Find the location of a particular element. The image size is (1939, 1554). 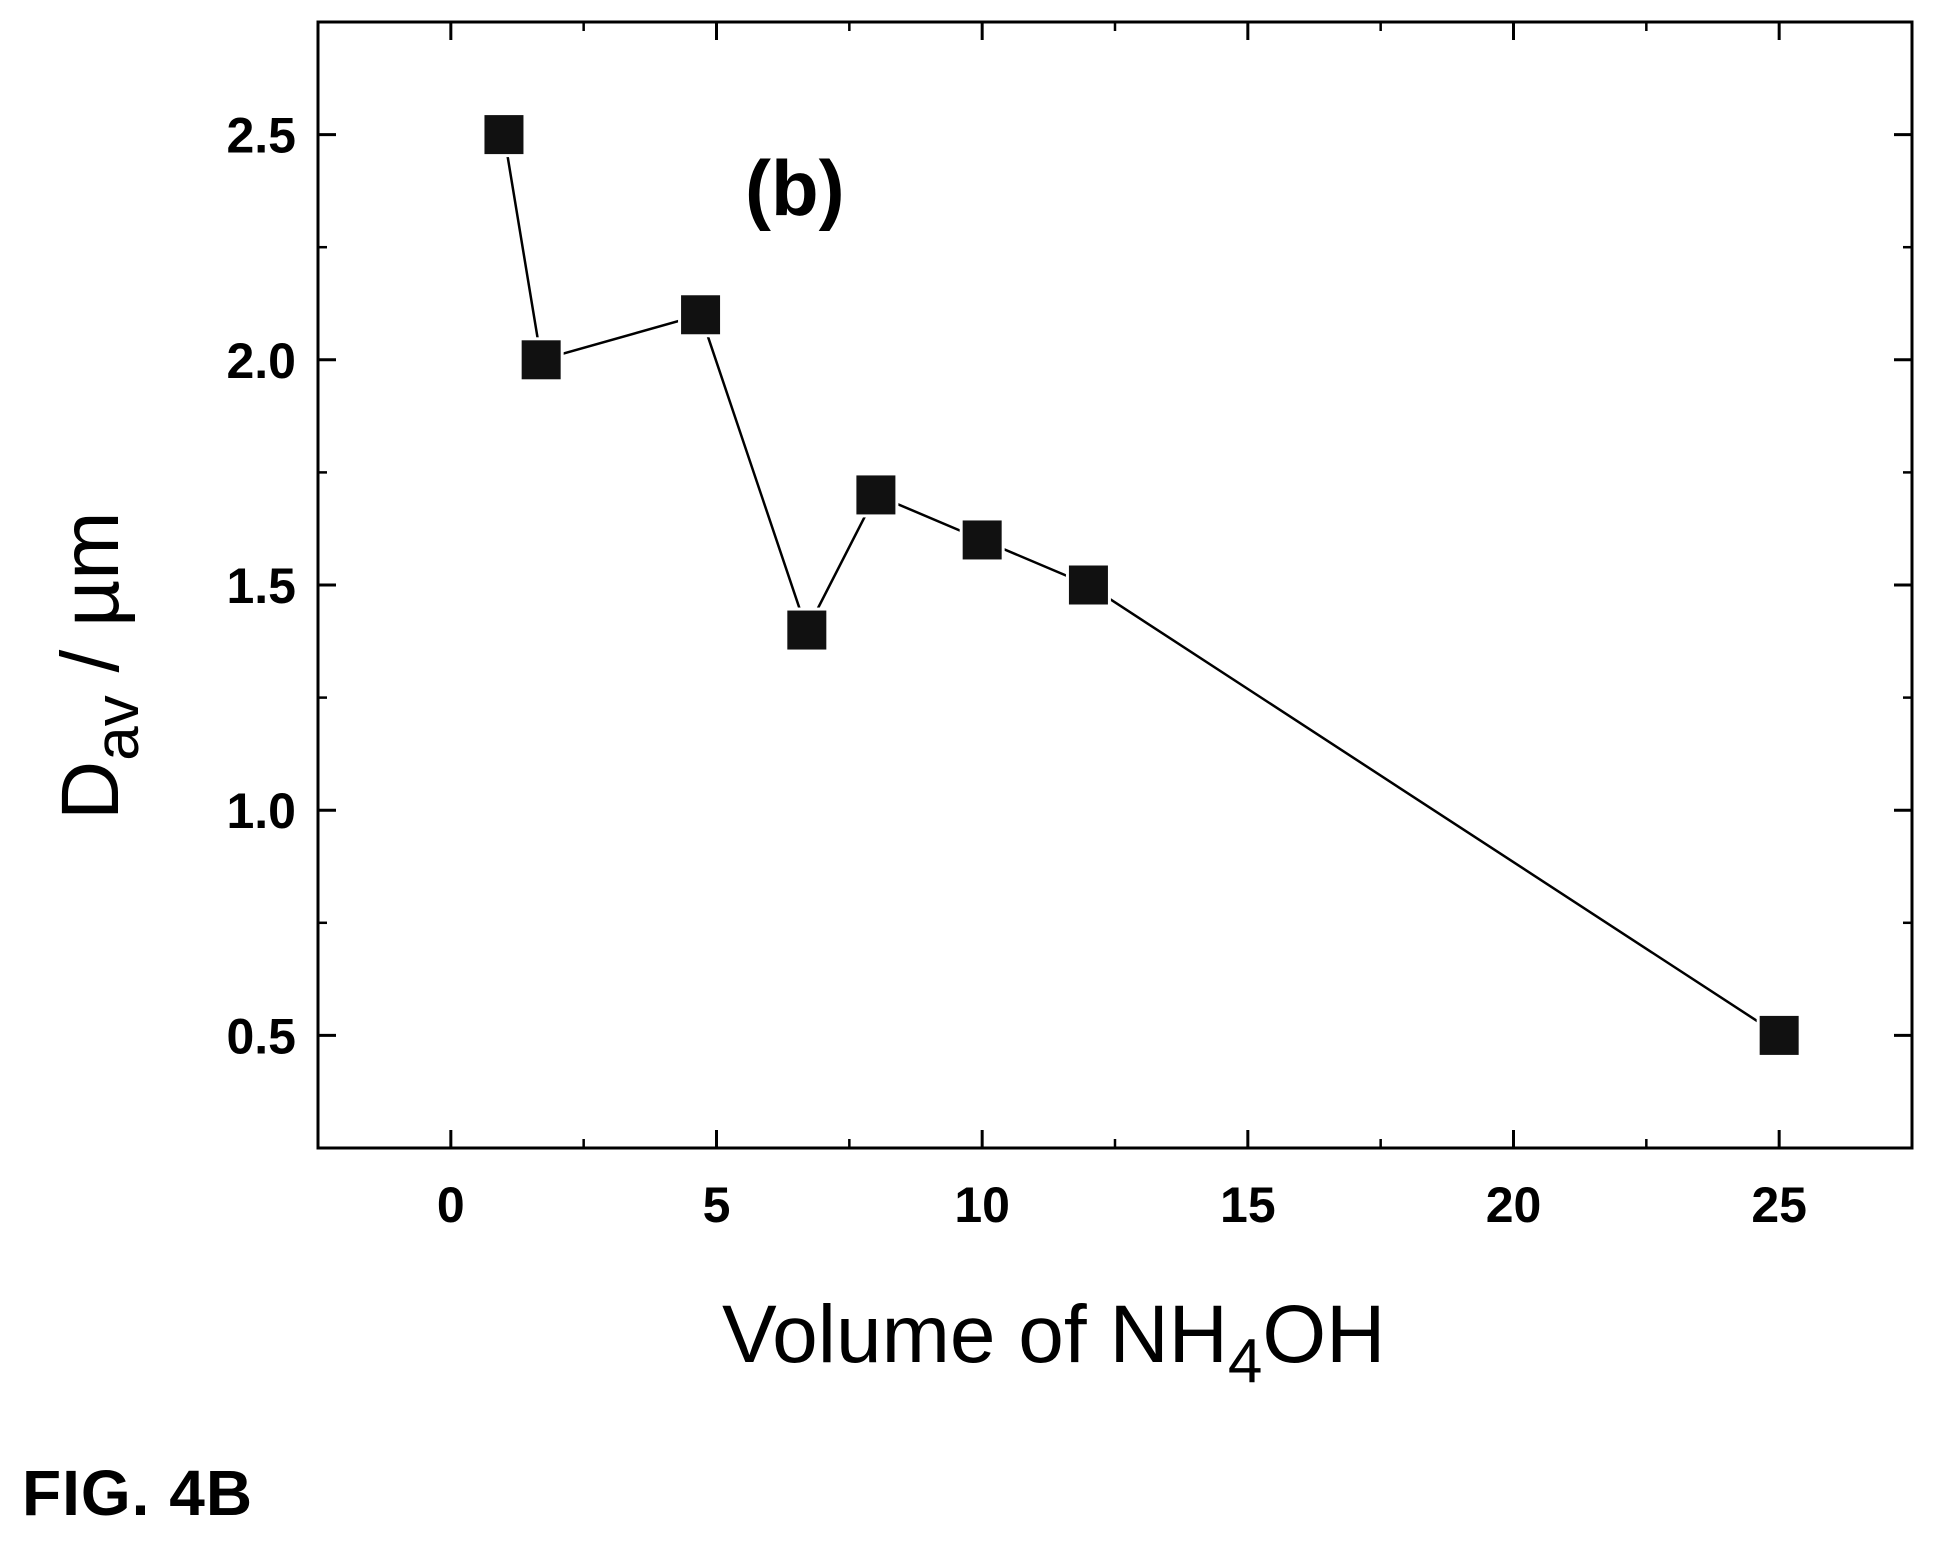

y-tick-label: 2.5 is located at coordinates (261, 136).